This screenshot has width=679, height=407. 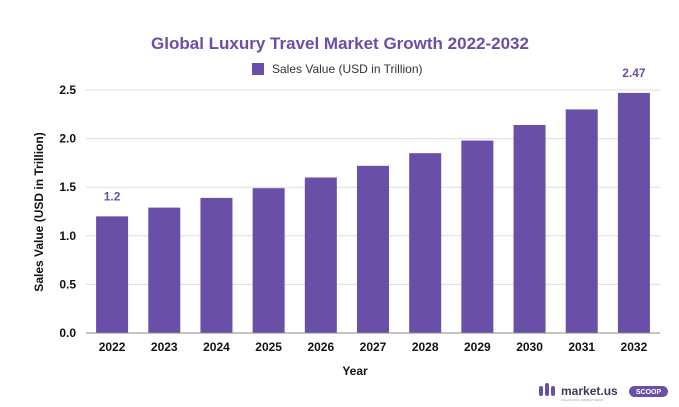 I want to click on x-tick-label: 2028, so click(x=425, y=347).